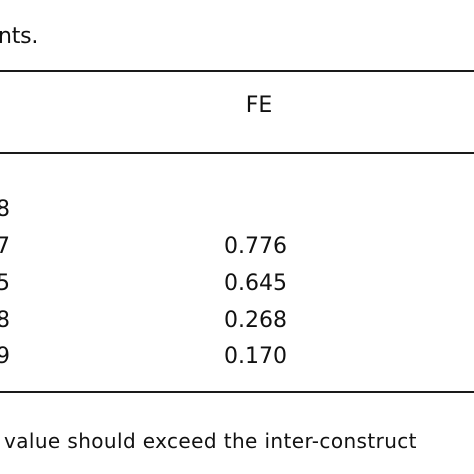 The width and height of the screenshot is (474, 474). Describe the element at coordinates (5, 246) in the screenshot. I see `left-cell: 7` at that location.